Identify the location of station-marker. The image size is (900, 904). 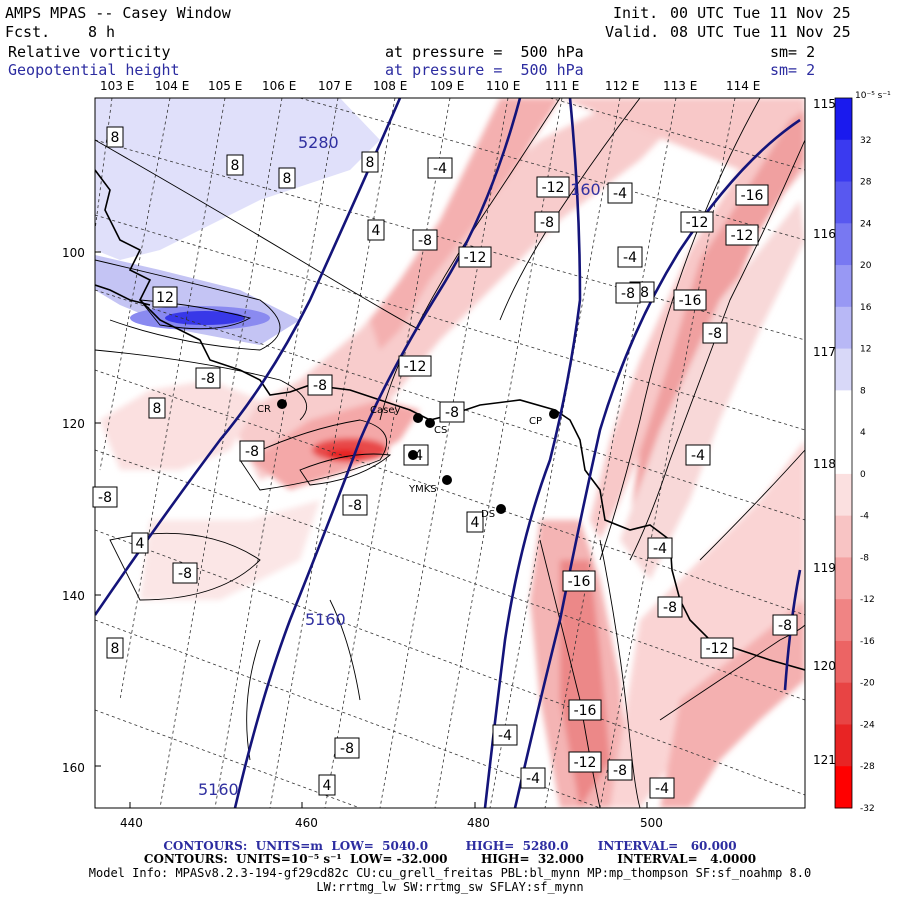
(413, 455).